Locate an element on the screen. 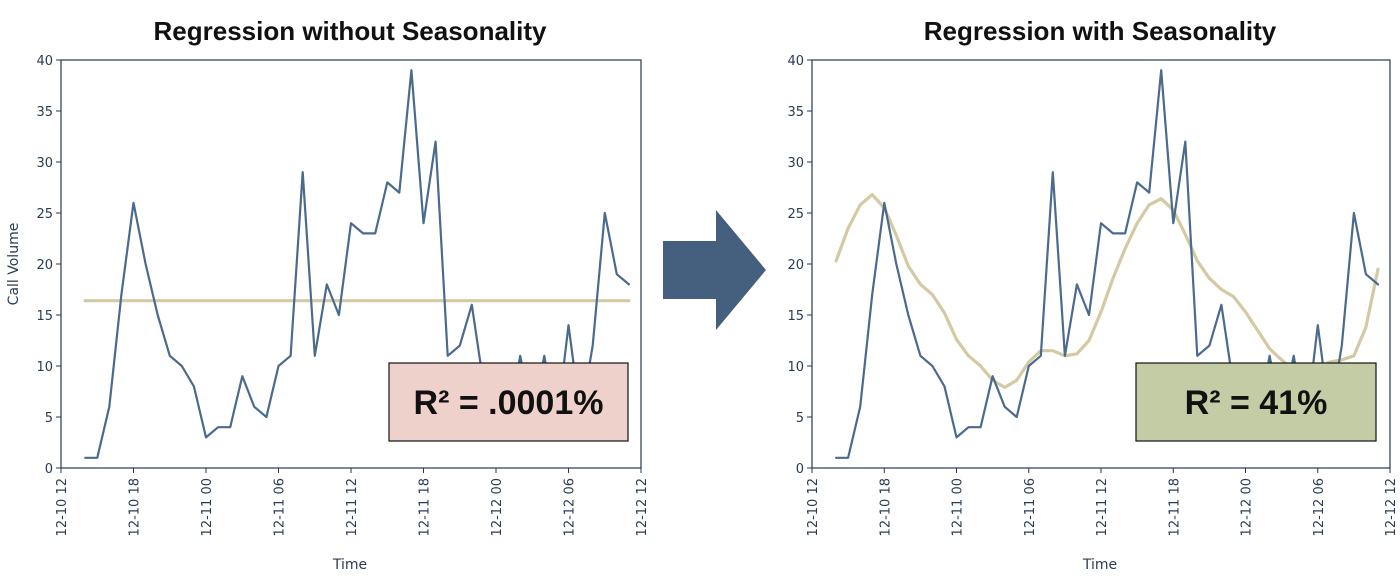 The image size is (1400, 584). r2-value: R² = 41% is located at coordinates (1256, 403).